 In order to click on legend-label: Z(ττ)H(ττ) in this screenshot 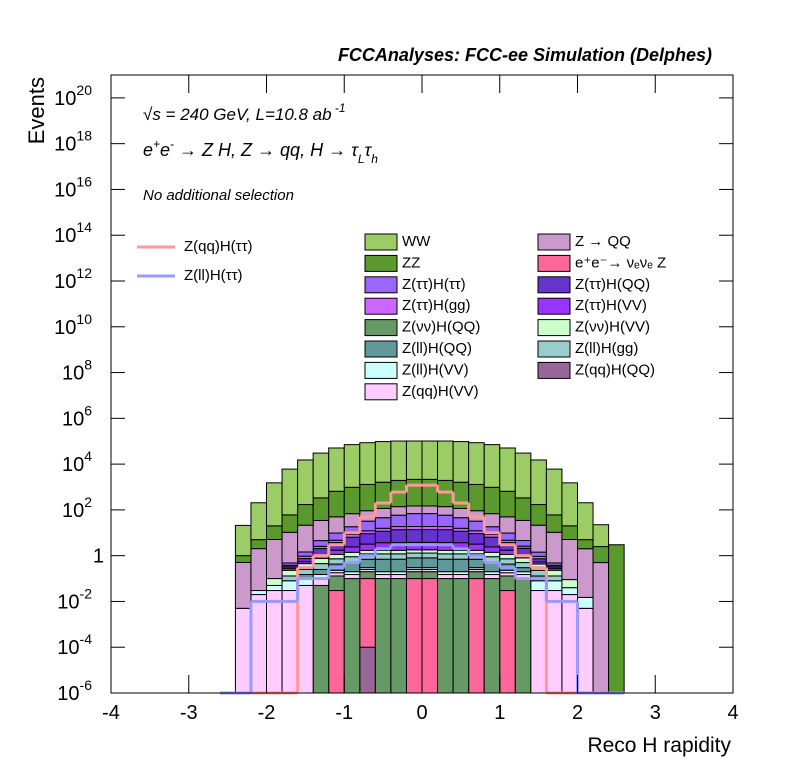, I will do `click(434, 284)`.